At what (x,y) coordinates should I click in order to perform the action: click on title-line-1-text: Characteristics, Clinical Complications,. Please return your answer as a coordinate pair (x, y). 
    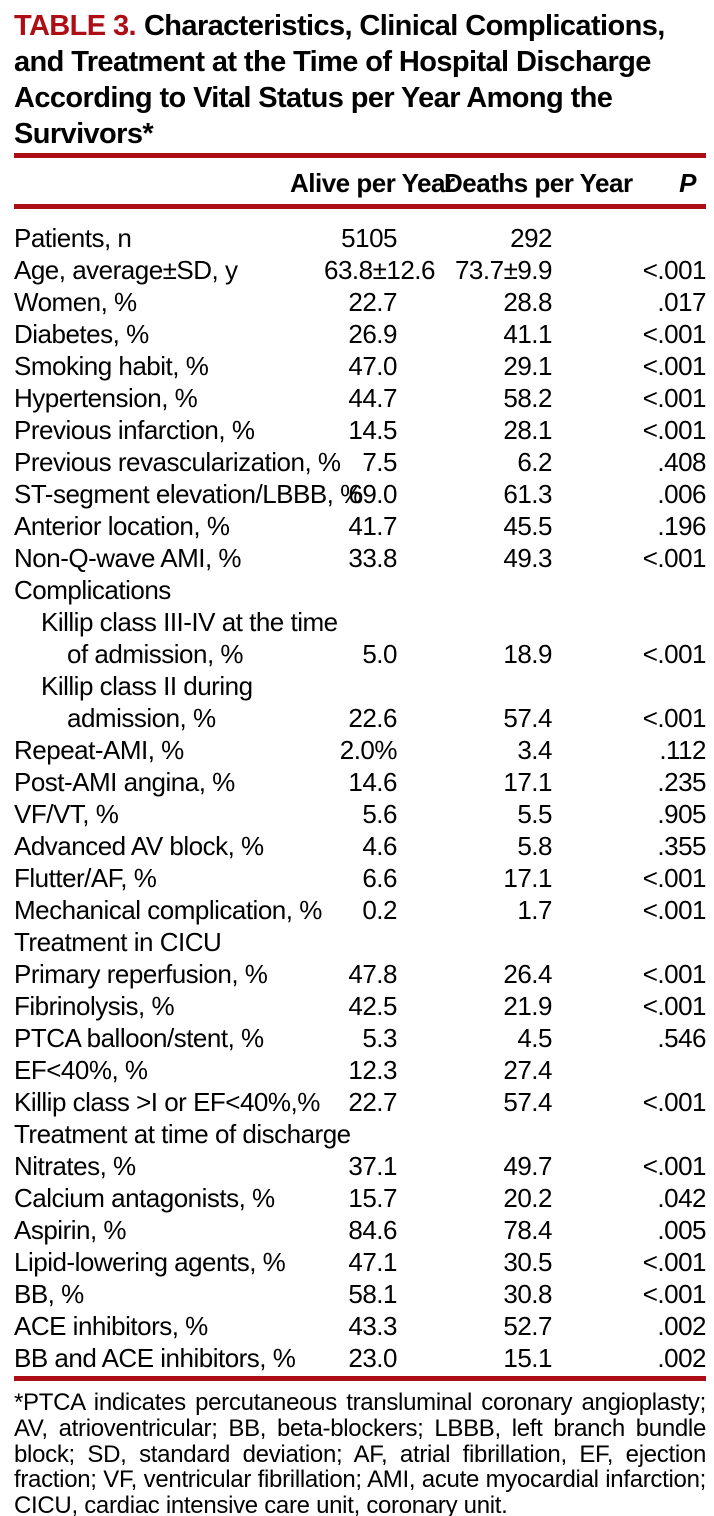
    Looking at the image, I should click on (404, 26).